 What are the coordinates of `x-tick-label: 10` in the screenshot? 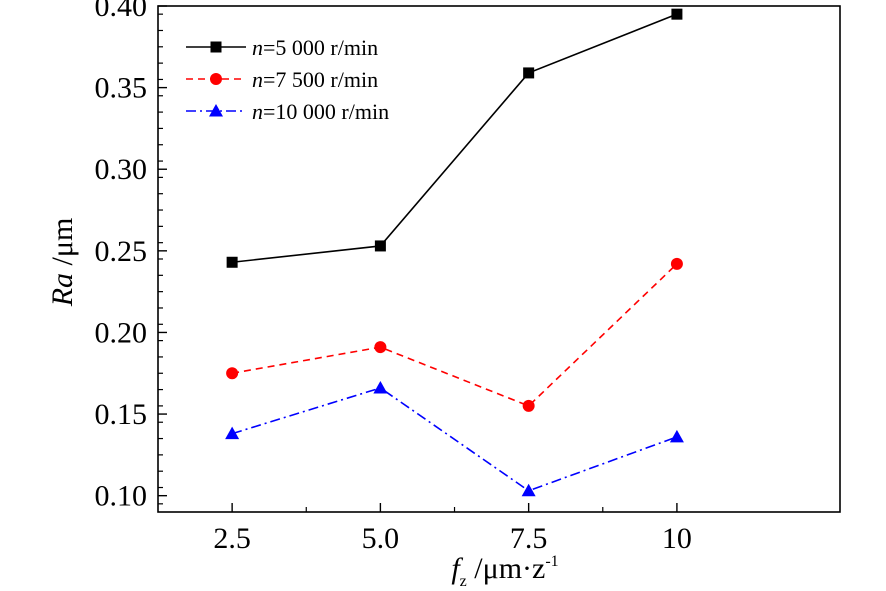 It's located at (677, 538).